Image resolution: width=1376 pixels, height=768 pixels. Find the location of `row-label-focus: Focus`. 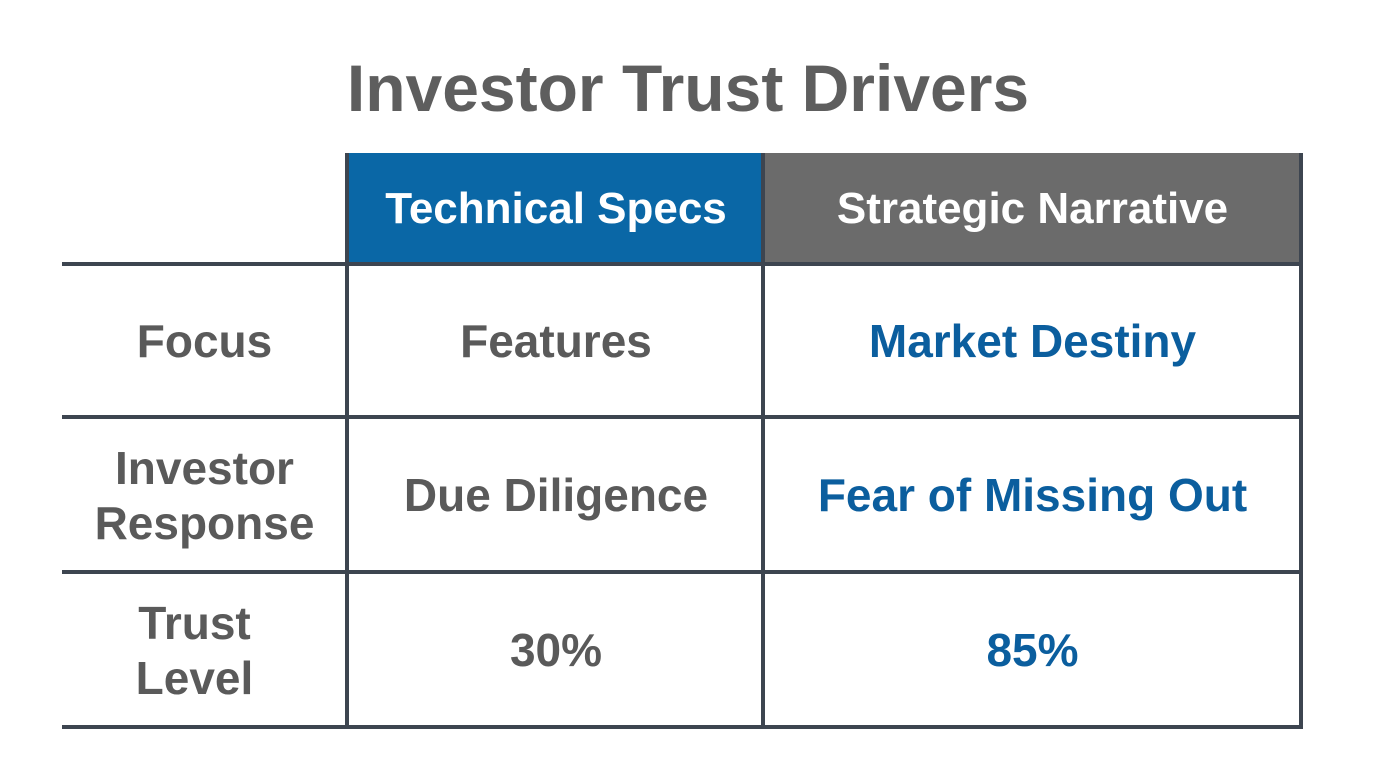

row-label-focus: Focus is located at coordinates (204, 341).